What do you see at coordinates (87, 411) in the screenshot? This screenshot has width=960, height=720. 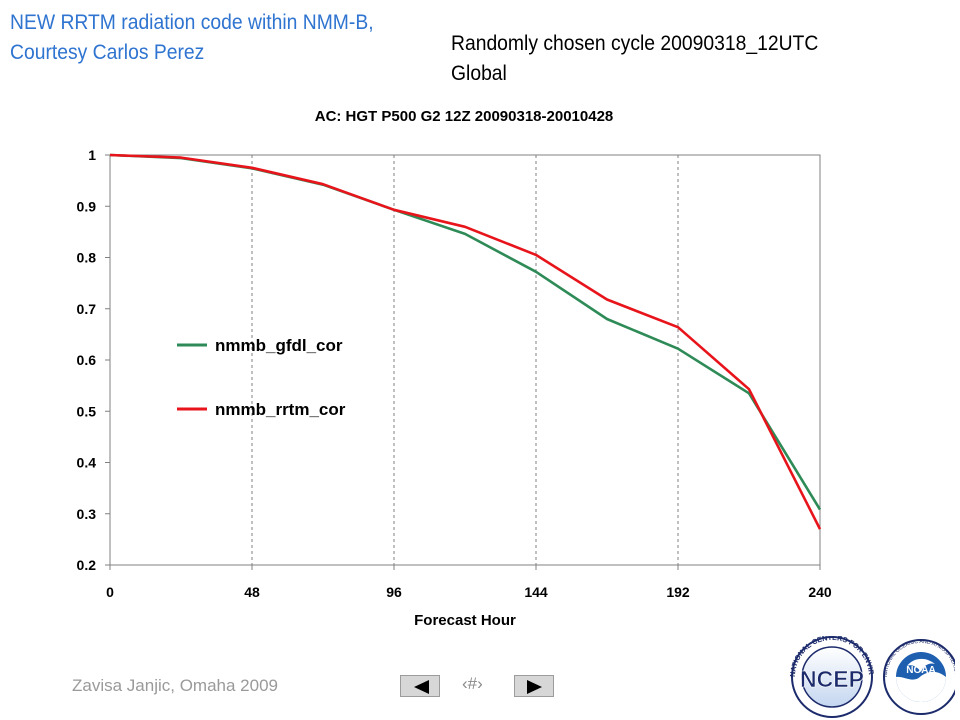 I see `y-tick-label: 0.5` at bounding box center [87, 411].